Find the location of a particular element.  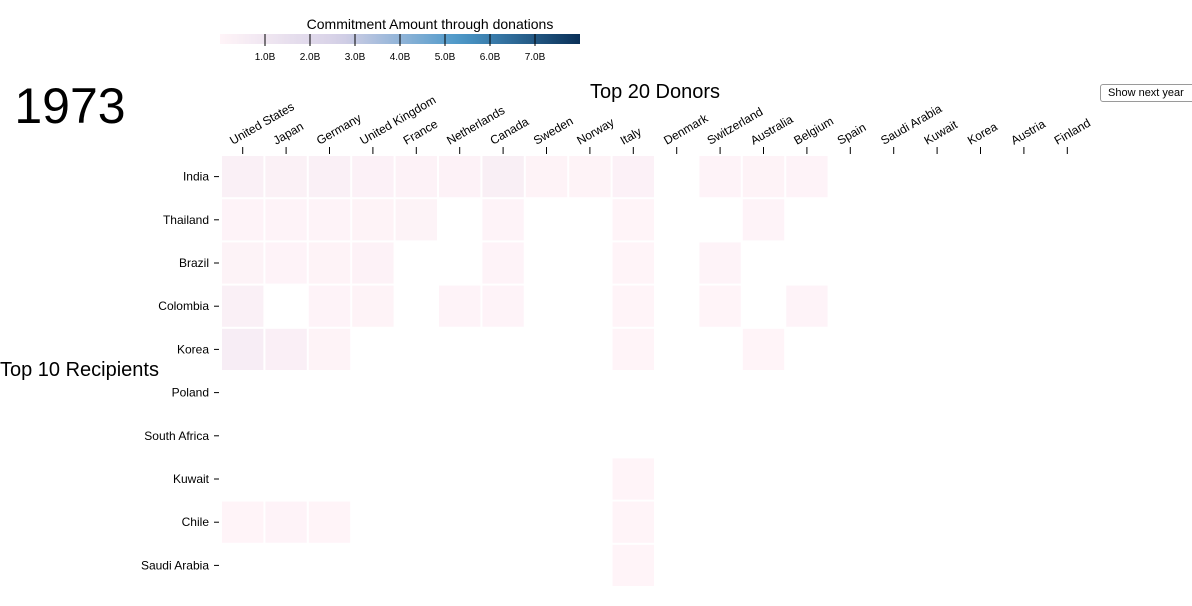

heatmap-cell: Thailand ← Germany: 50000000 is located at coordinates (329, 220).